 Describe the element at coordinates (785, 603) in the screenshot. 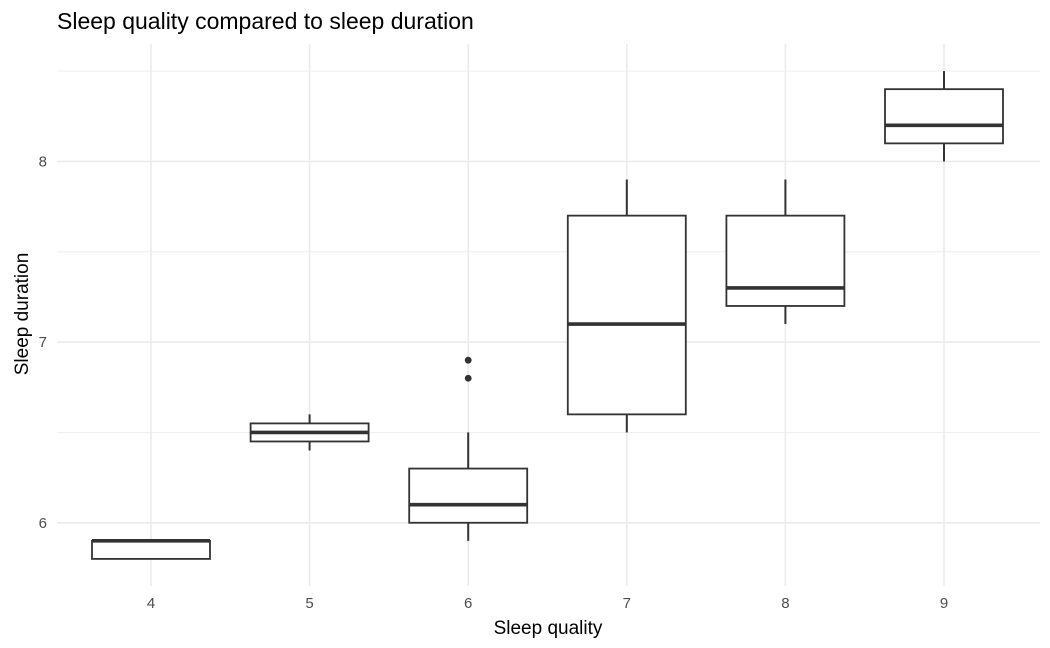

I see `x-tick-label-8: 8` at that location.